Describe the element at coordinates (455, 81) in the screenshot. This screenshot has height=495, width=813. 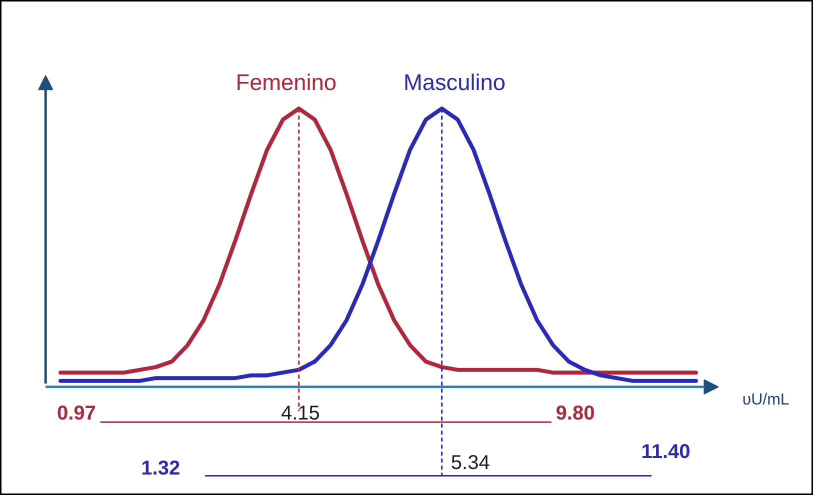
I see `series-label: Masculino` at that location.